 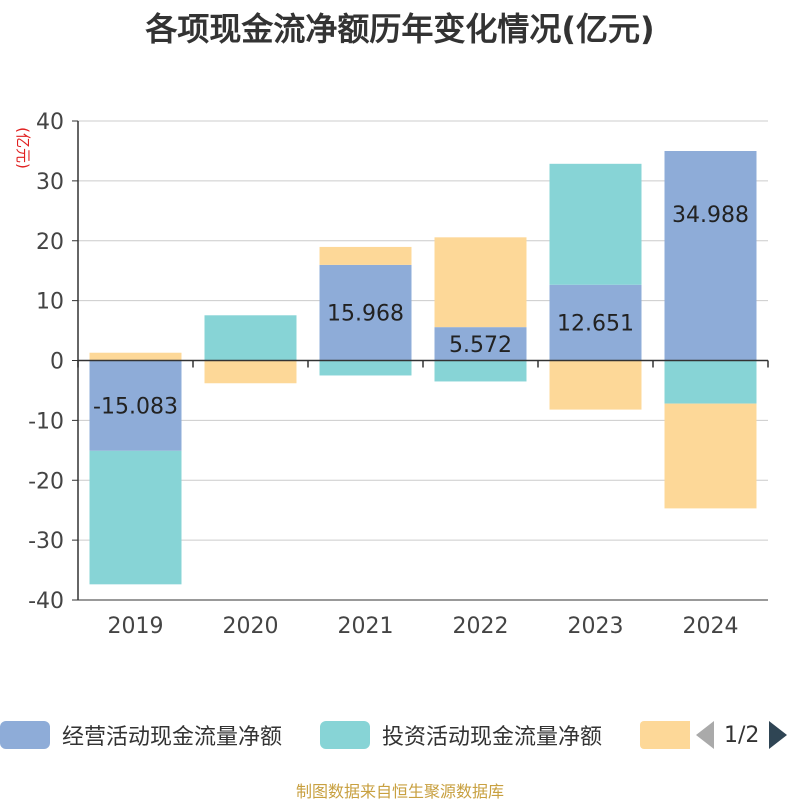 What do you see at coordinates (480, 345) in the screenshot?
I see `data-label-2022: 5.572` at bounding box center [480, 345].